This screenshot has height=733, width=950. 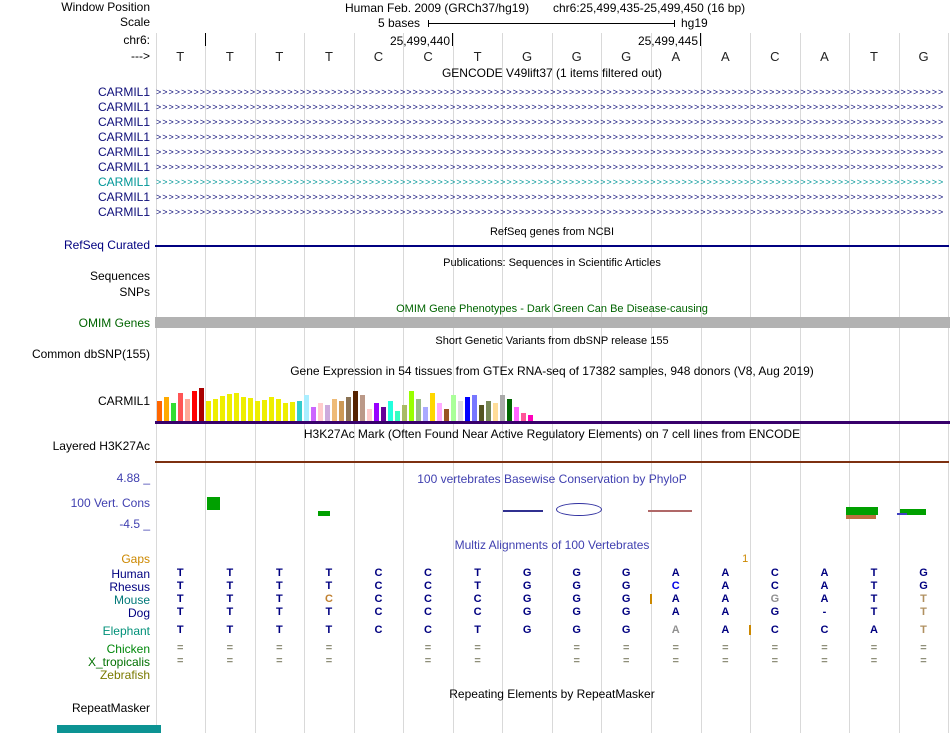 I want to click on multiz-species-label: X_tropicalis, so click(x=118, y=662).